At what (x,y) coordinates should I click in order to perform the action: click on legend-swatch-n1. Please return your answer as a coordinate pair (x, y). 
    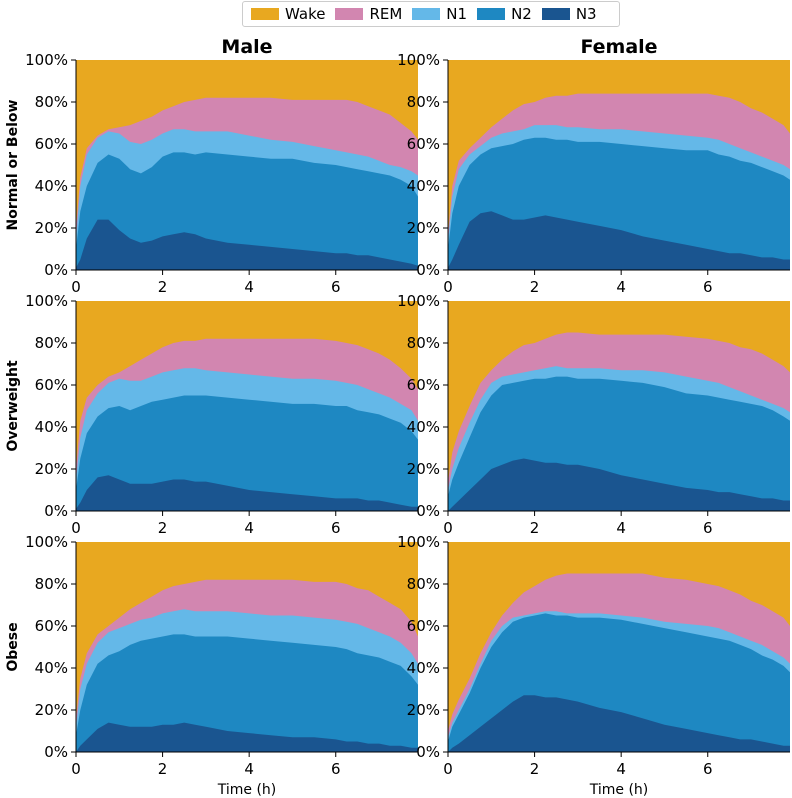
    Looking at the image, I should click on (426, 14).